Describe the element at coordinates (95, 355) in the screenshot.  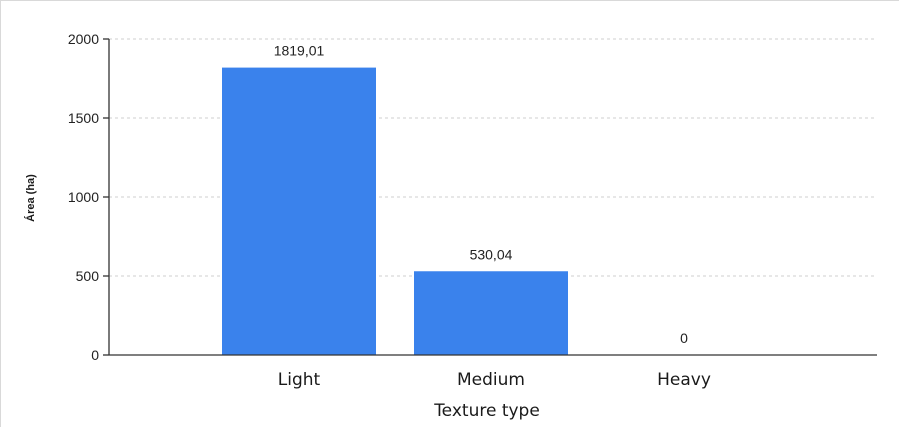
I see `y-tick-label: 0` at that location.